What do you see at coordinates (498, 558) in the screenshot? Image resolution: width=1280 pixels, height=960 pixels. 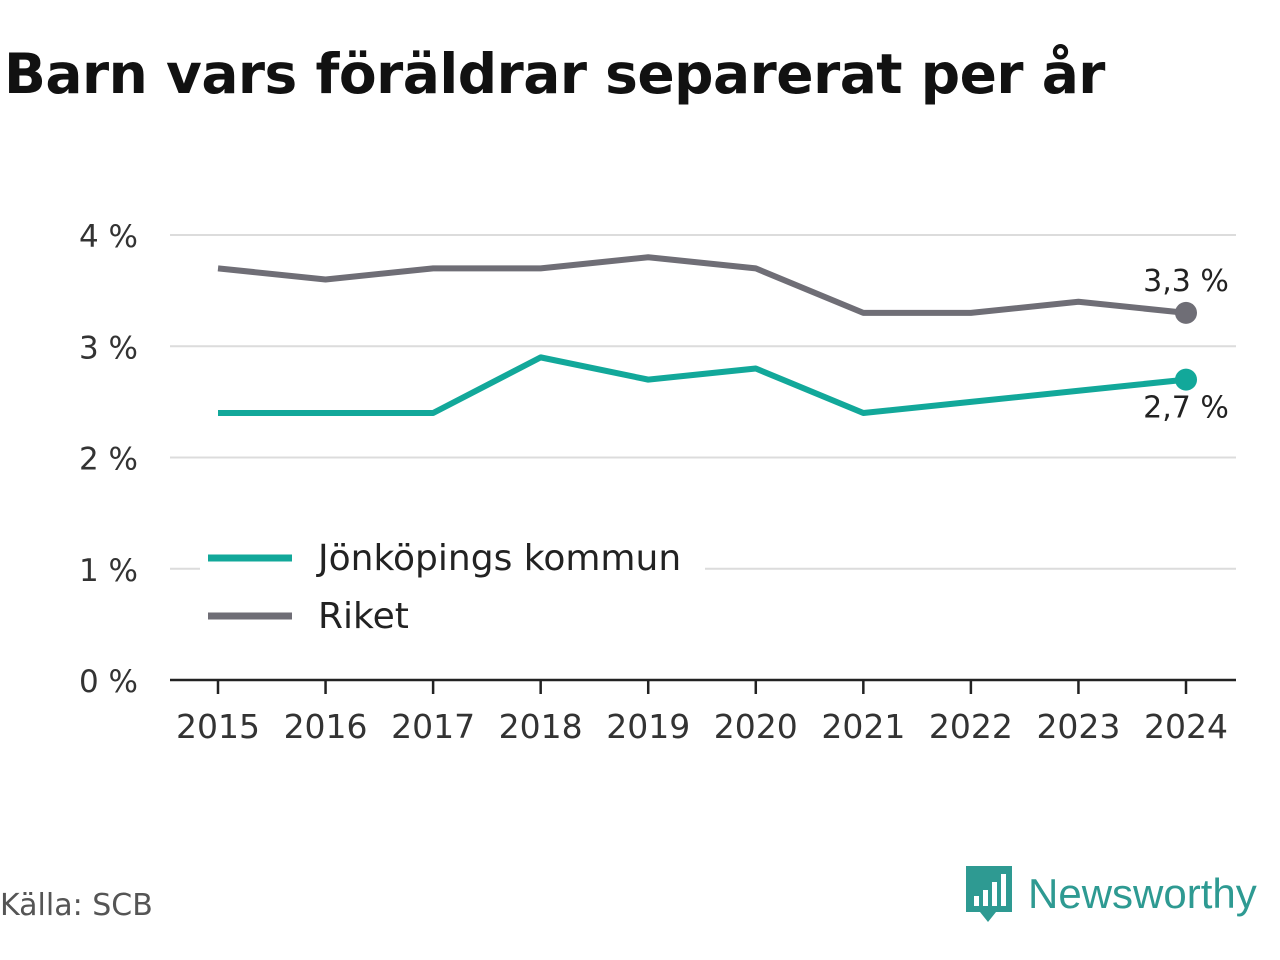 I see `legend-label: Jönköpings kommun` at bounding box center [498, 558].